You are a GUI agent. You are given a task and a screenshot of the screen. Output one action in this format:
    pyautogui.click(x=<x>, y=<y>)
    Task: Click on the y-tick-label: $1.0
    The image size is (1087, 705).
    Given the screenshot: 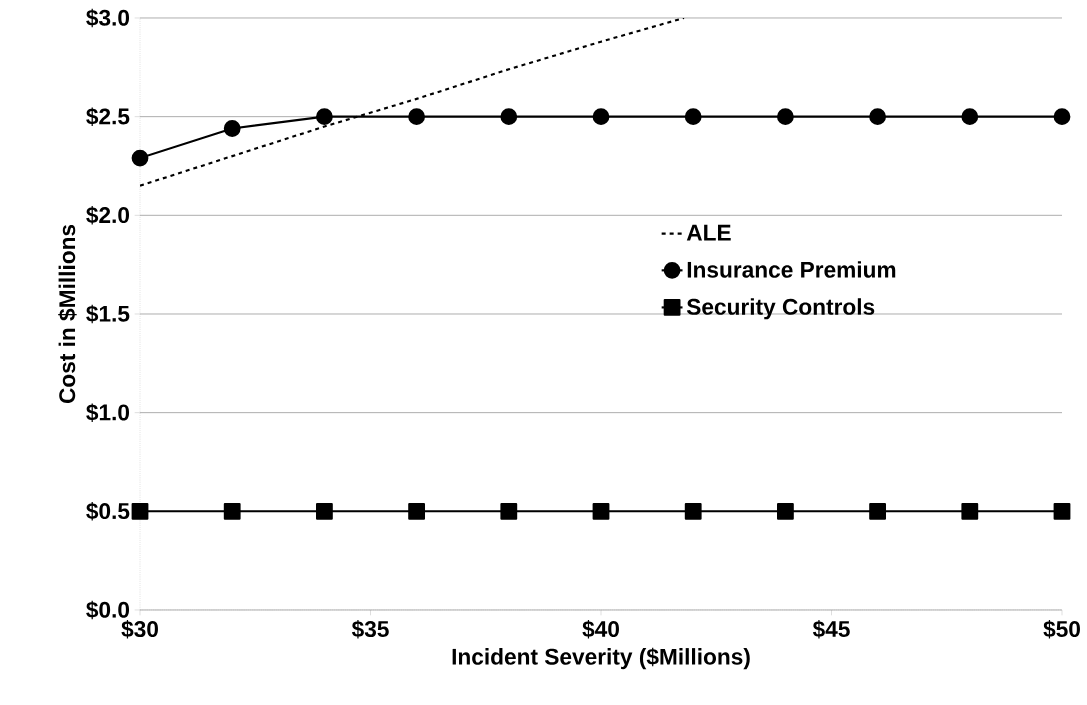 What is the action you would take?
    pyautogui.click(x=108, y=412)
    